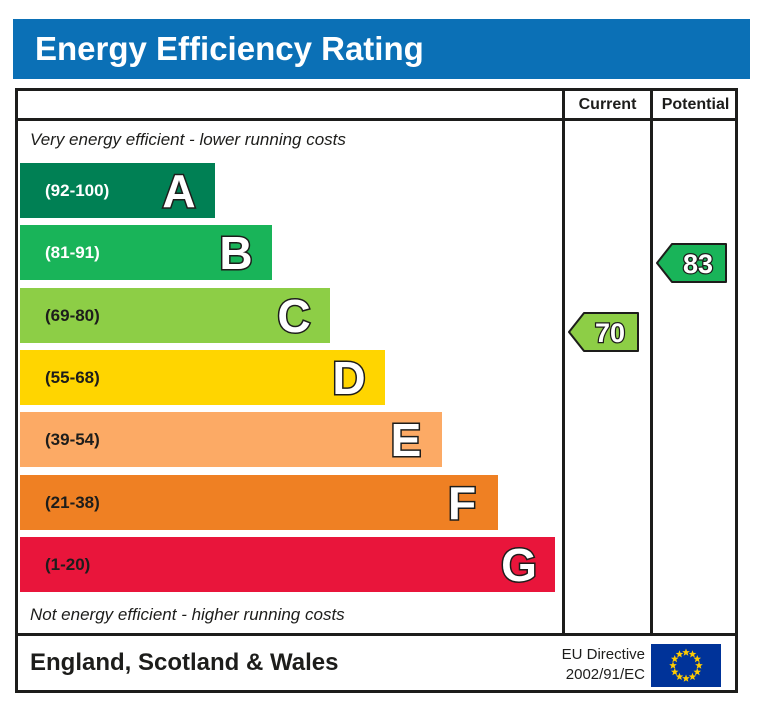 This screenshot has height=715, width=760. What do you see at coordinates (72, 377) in the screenshot?
I see `band-range-label: (55-68)` at bounding box center [72, 377].